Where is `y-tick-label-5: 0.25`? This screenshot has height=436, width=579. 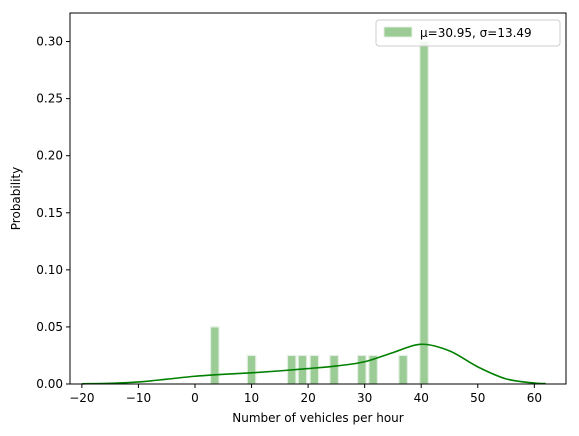
y-tick-label-5: 0.25 is located at coordinates (49, 99).